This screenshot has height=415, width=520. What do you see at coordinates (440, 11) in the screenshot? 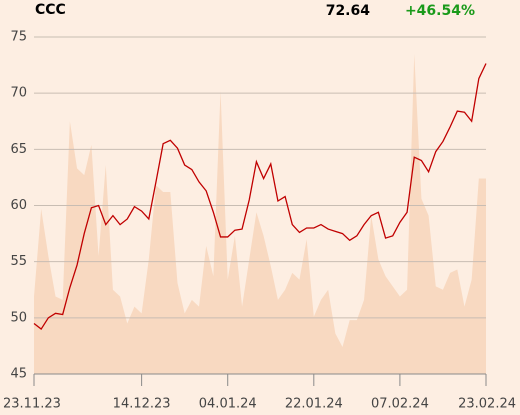
I see `change: +46.54%` at bounding box center [440, 11].